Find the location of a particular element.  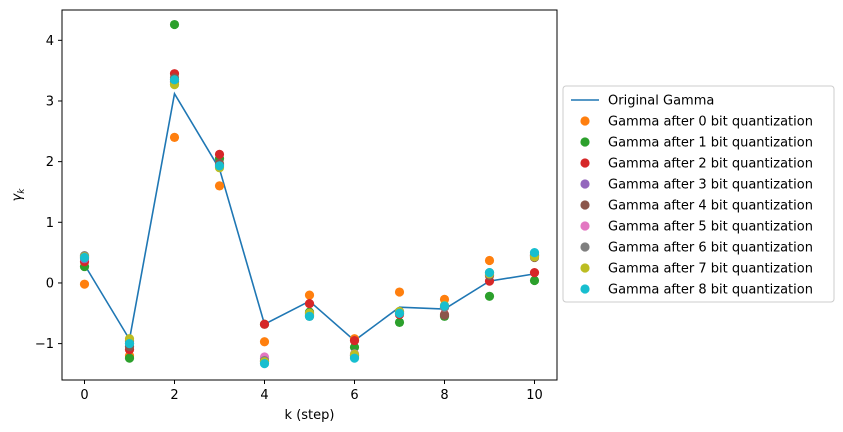

legend-item-6: Gamma after 5 bit quantization is located at coordinates (696, 227).